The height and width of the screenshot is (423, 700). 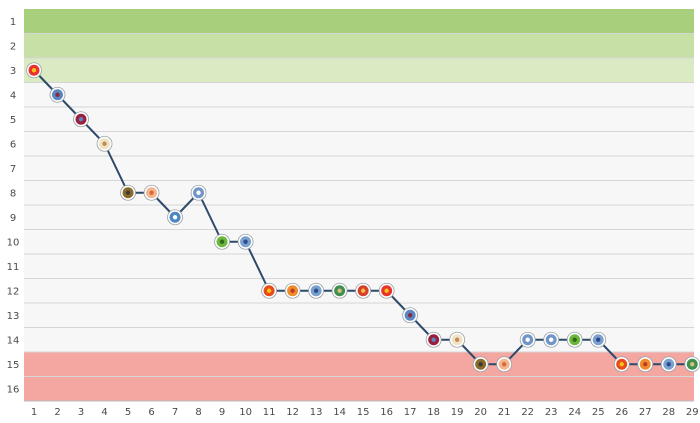 I want to click on x-tick-label: 22, so click(x=527, y=412).